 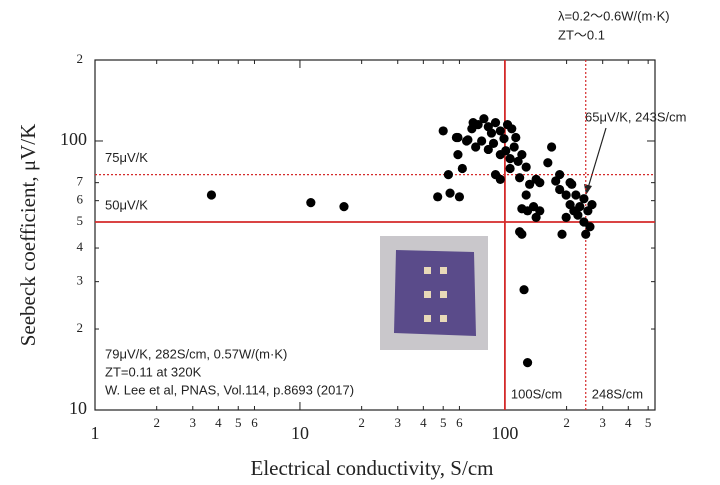 I want to click on reference-label: 100S/cm, so click(x=536, y=393).